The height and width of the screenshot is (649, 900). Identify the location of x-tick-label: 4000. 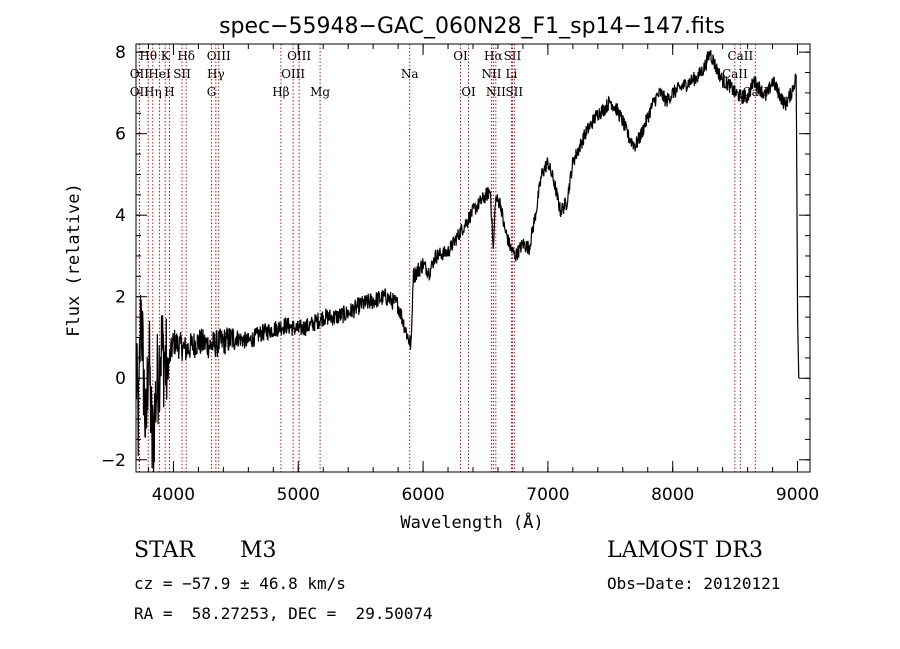
(173, 495).